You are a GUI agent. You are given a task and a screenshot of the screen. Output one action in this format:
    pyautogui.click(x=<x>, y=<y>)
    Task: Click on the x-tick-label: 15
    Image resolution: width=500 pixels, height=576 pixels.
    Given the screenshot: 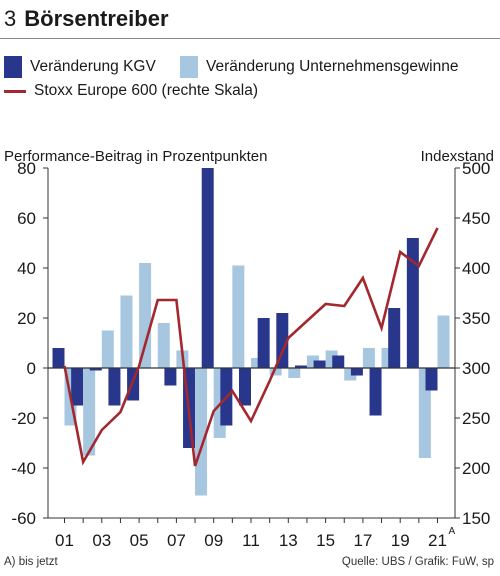 What is the action you would take?
    pyautogui.click(x=325, y=540)
    